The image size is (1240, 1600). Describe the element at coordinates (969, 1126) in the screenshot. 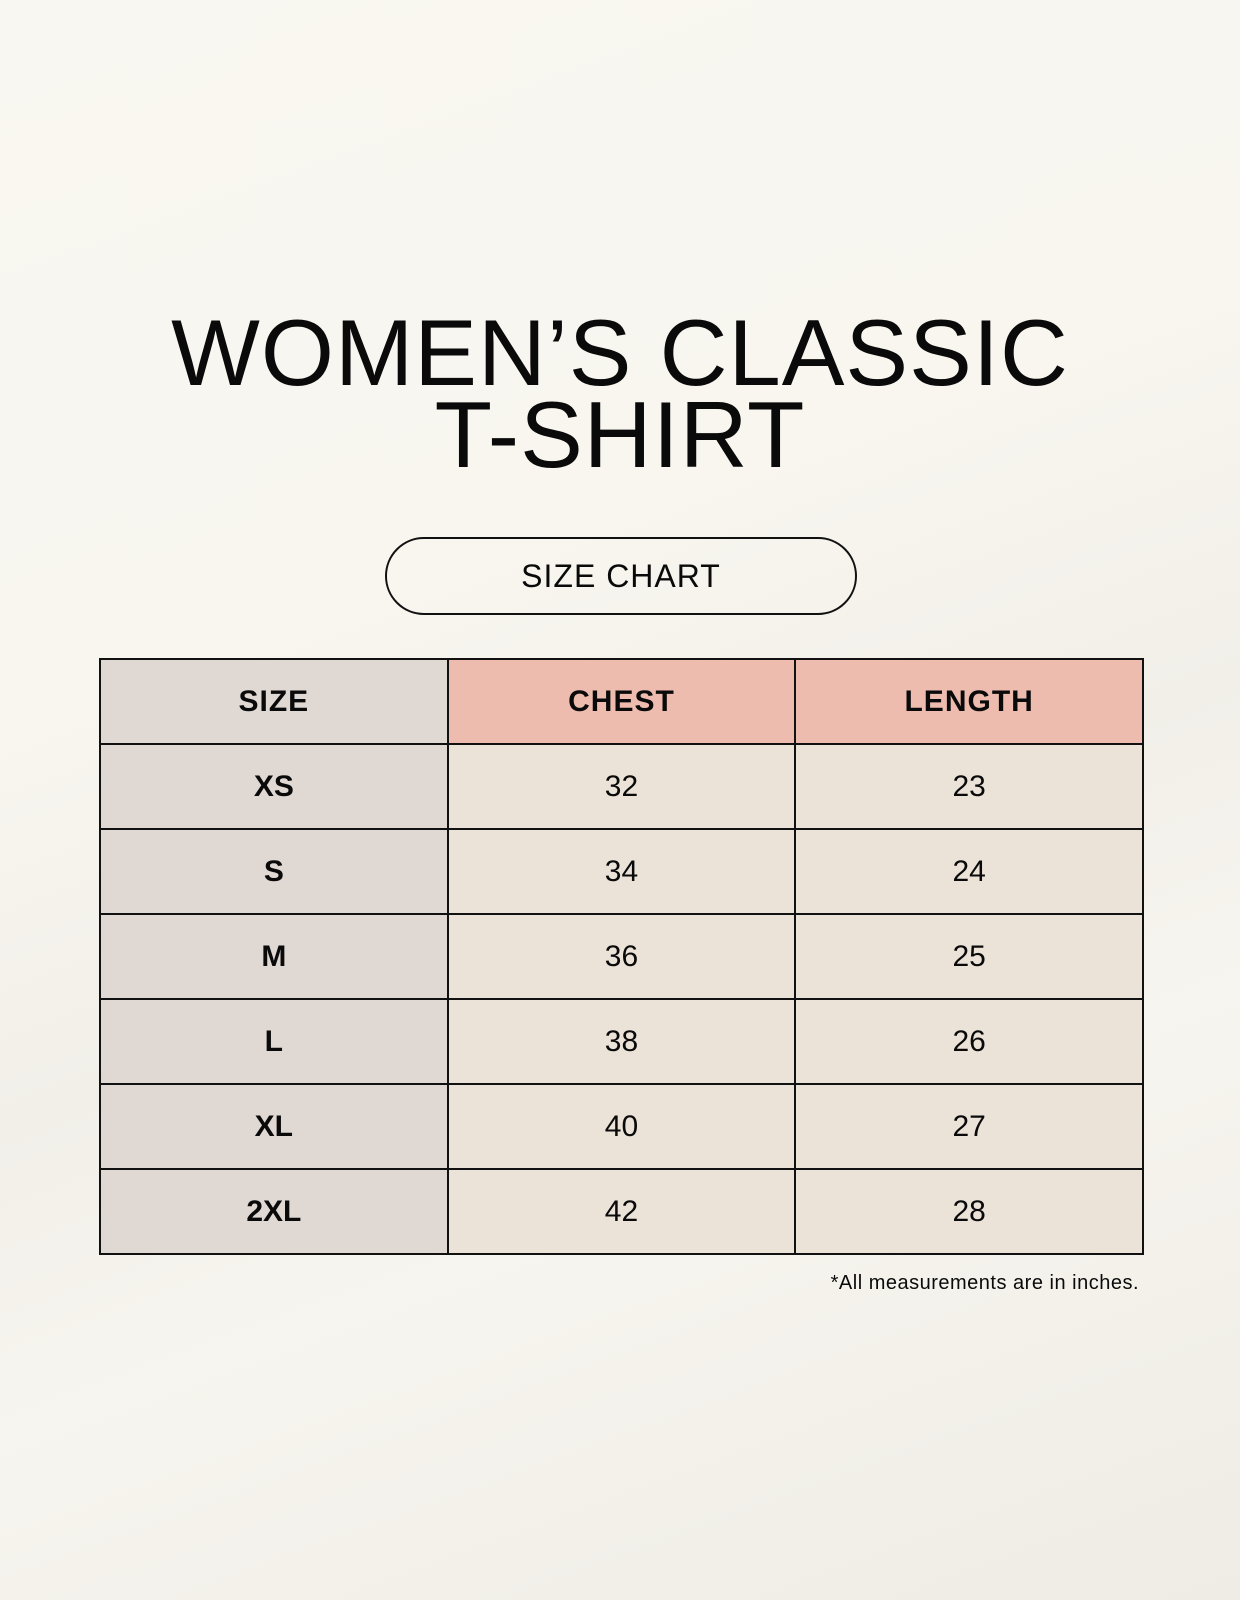

I see `cell-length: 27` at that location.